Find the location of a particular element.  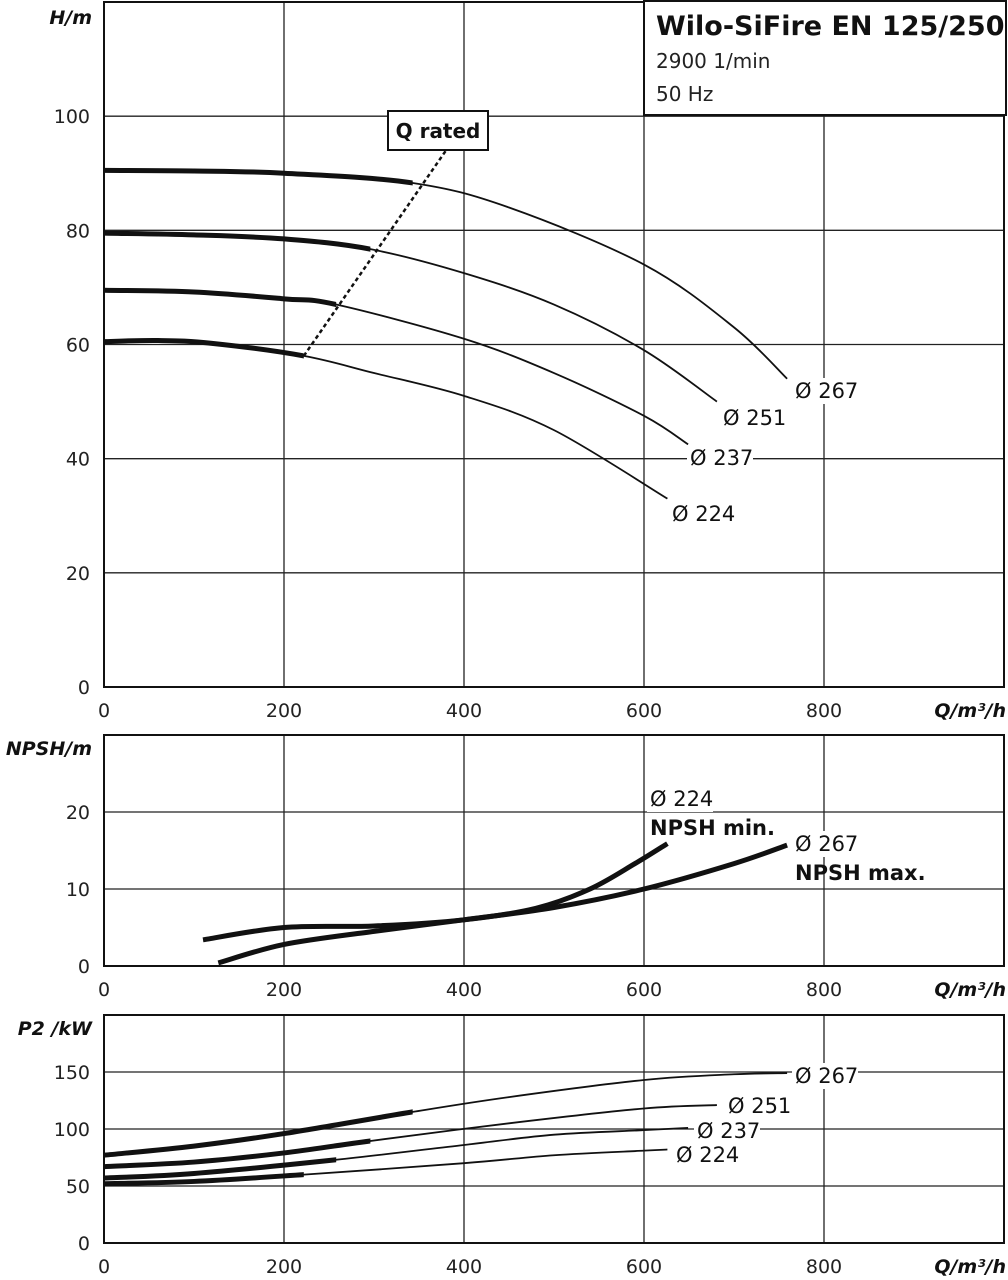

y-tick-label: 10 is located at coordinates (78, 890).